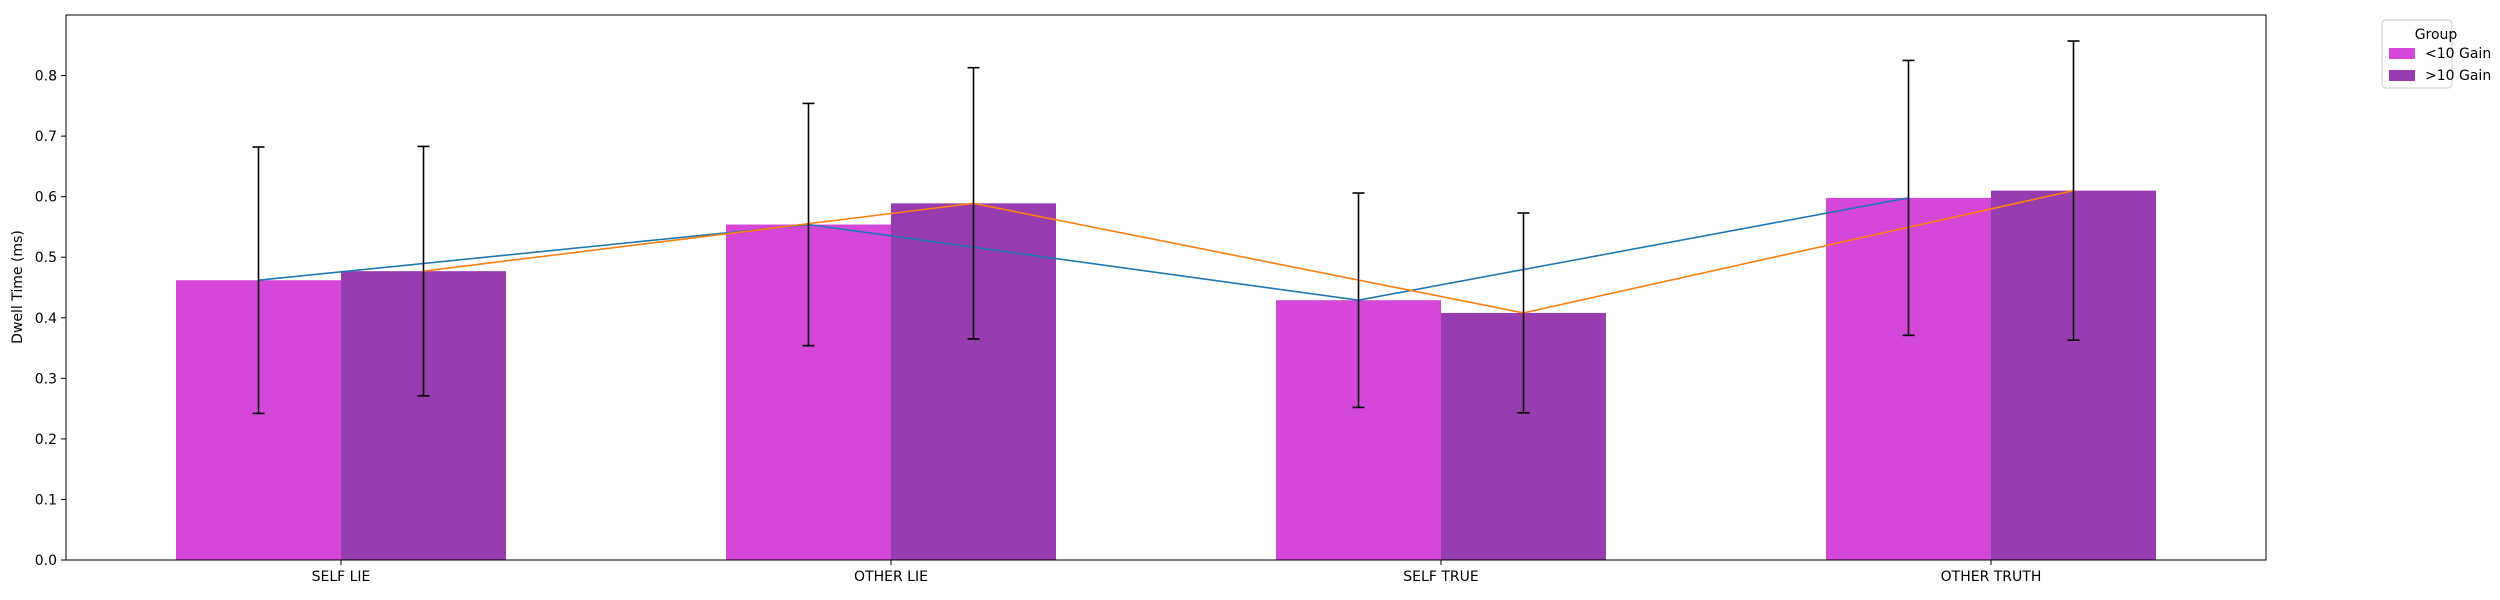  What do you see at coordinates (2458, 54) in the screenshot?
I see `legend-label-lt10-gain: <10 Gain` at bounding box center [2458, 54].